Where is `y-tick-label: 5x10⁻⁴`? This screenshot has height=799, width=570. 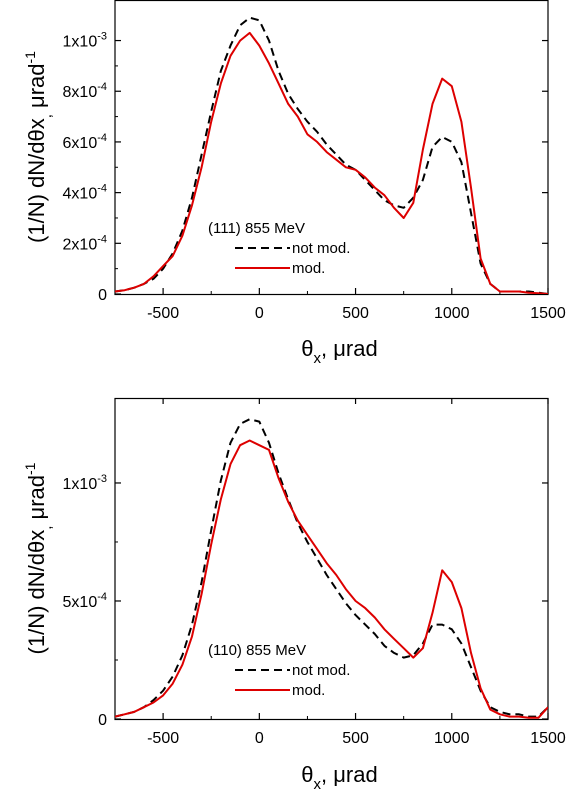 y-tick-label: 5x10⁻⁴ is located at coordinates (85, 601).